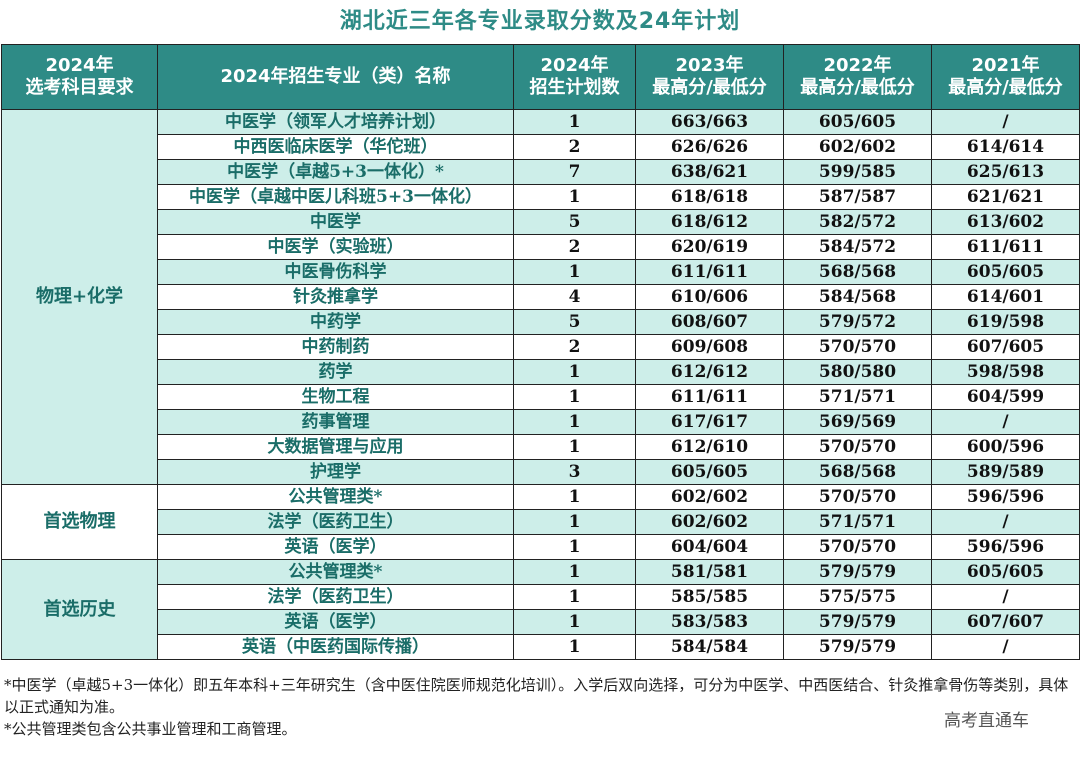 Image resolution: width=1080 pixels, height=758 pixels. What do you see at coordinates (709, 647) in the screenshot?
I see `score-2023-cell: 584/584` at bounding box center [709, 647].